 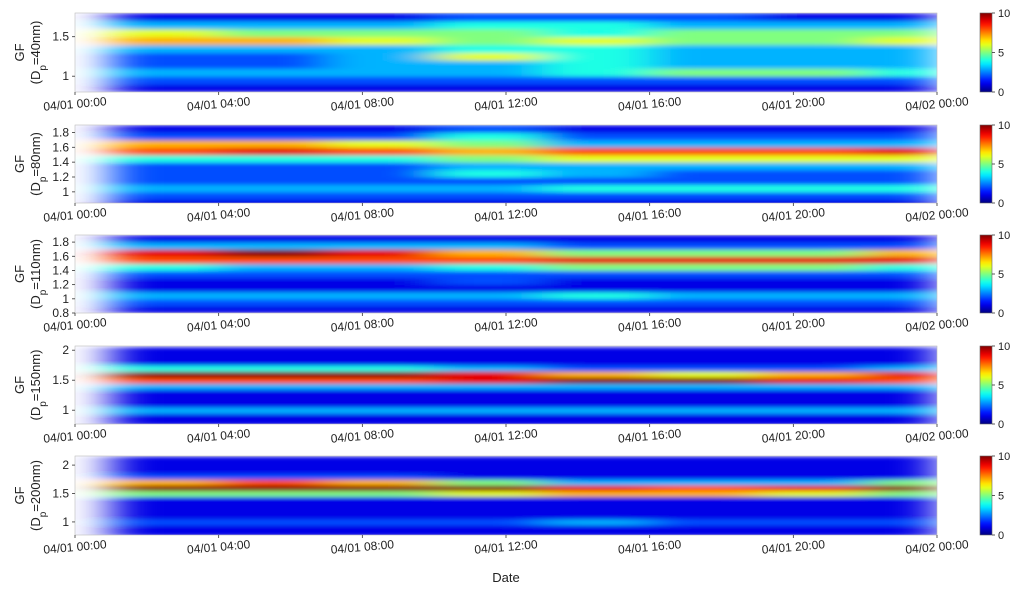 What do you see at coordinates (38, 53) in the screenshot?
I see `y-axis-sublabel: (Dp=40nm)` at bounding box center [38, 53].